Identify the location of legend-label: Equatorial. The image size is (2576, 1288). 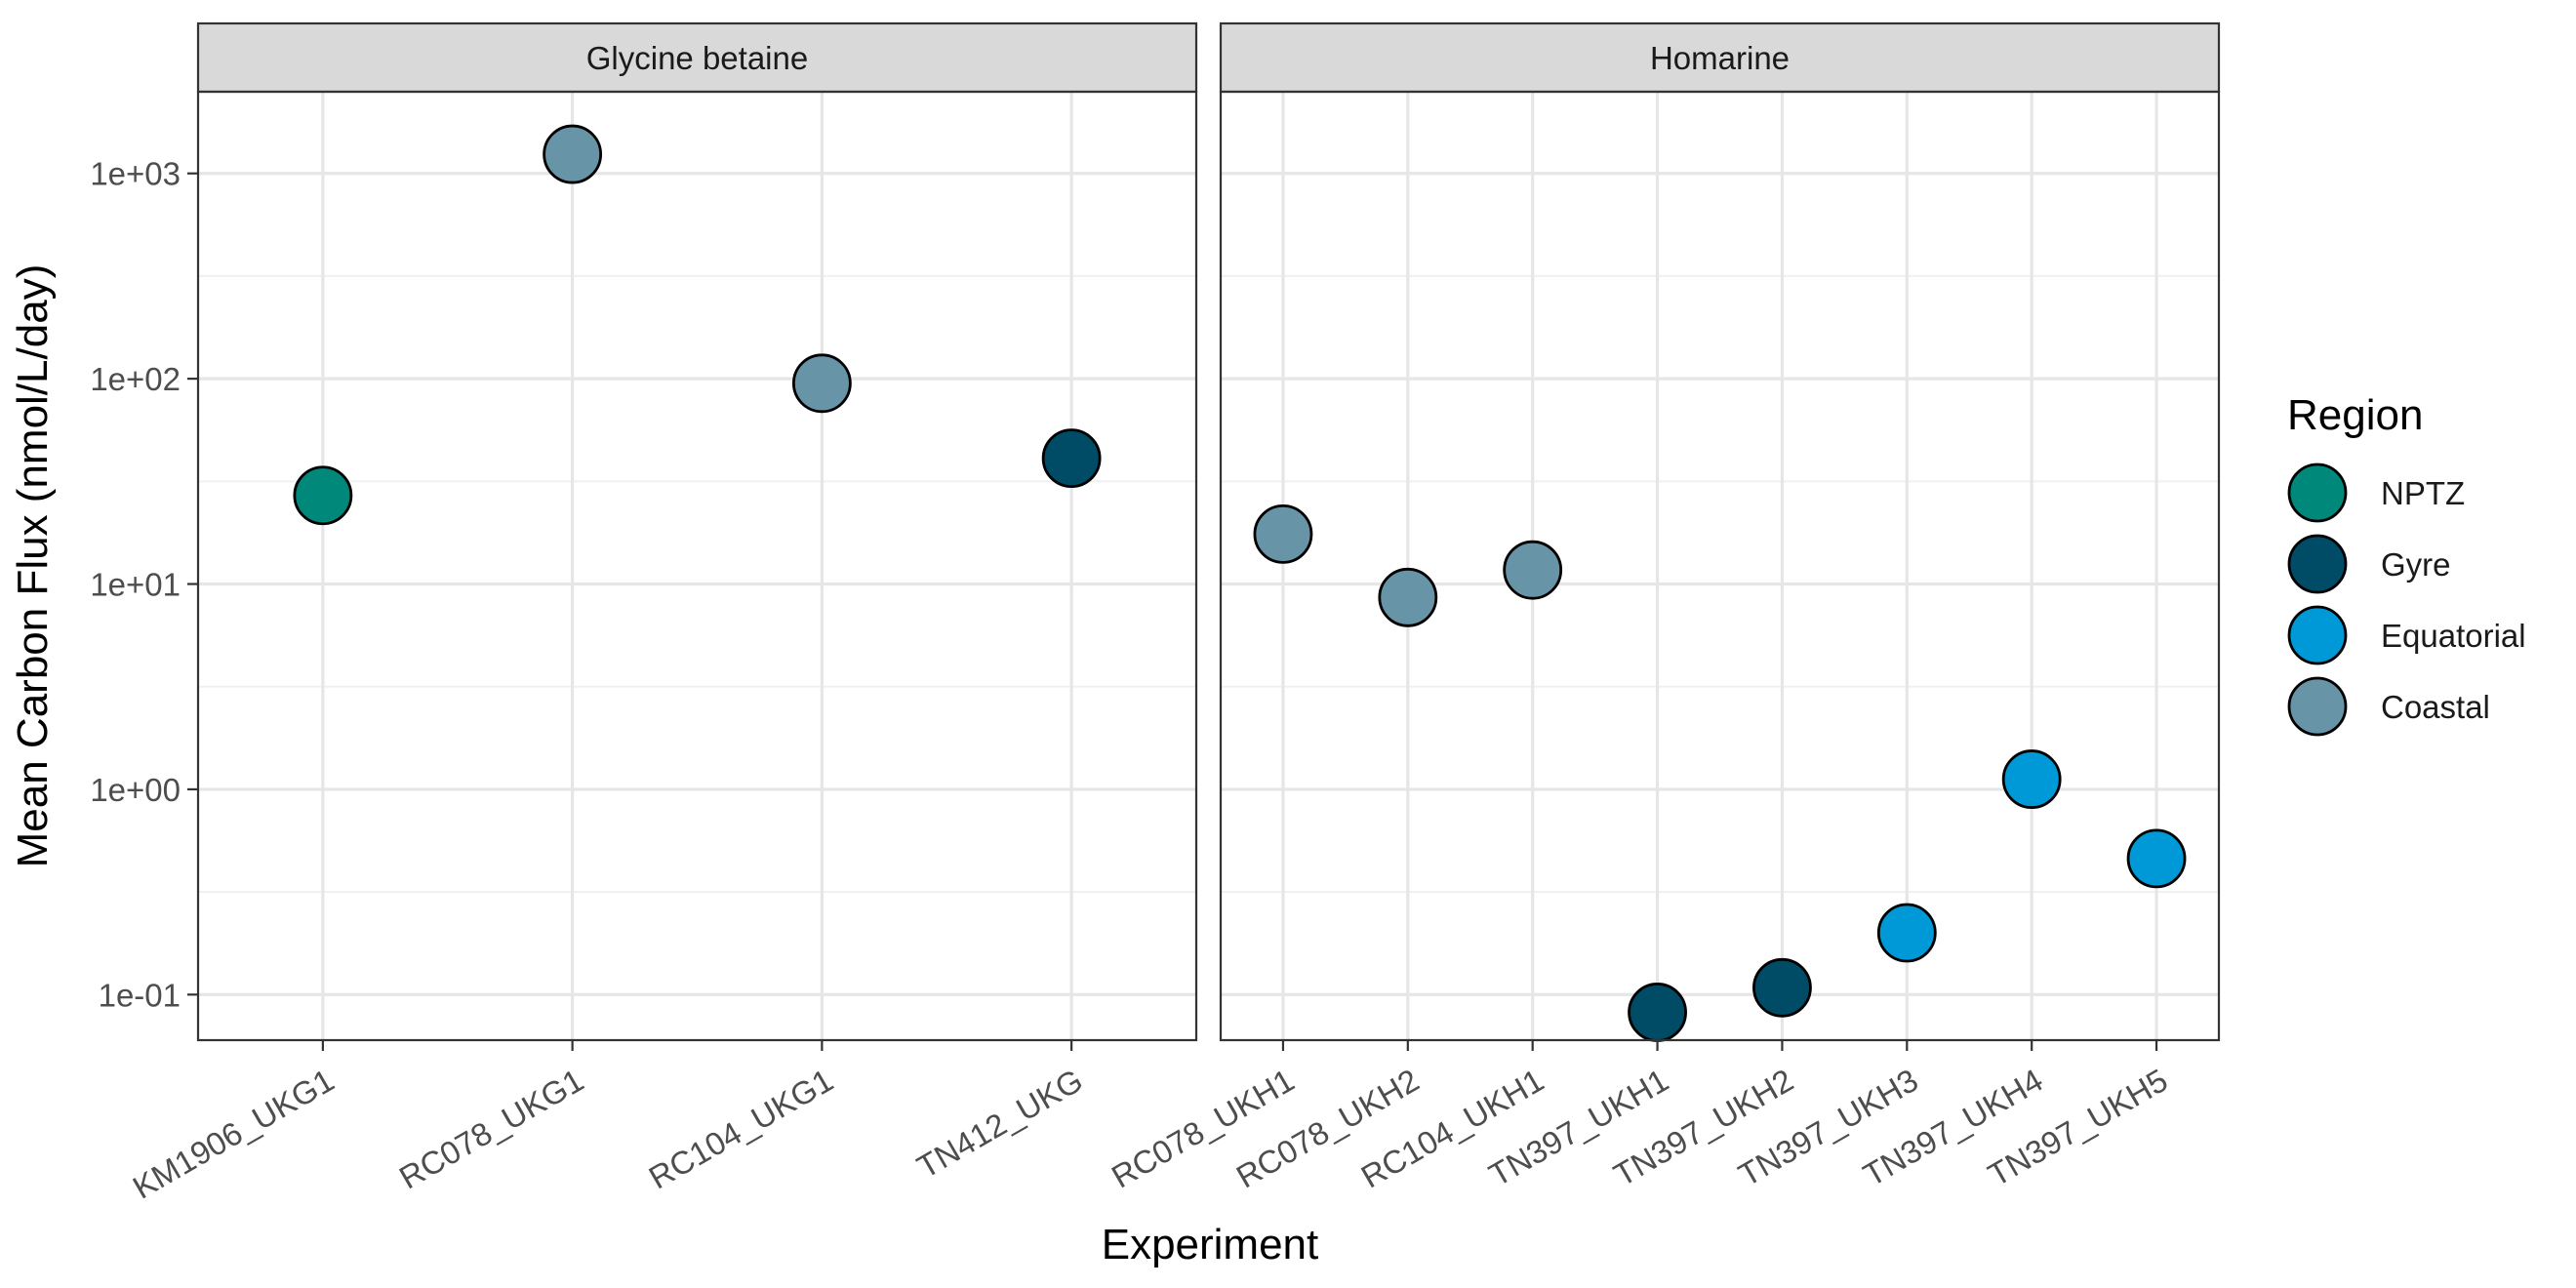
(2453, 636).